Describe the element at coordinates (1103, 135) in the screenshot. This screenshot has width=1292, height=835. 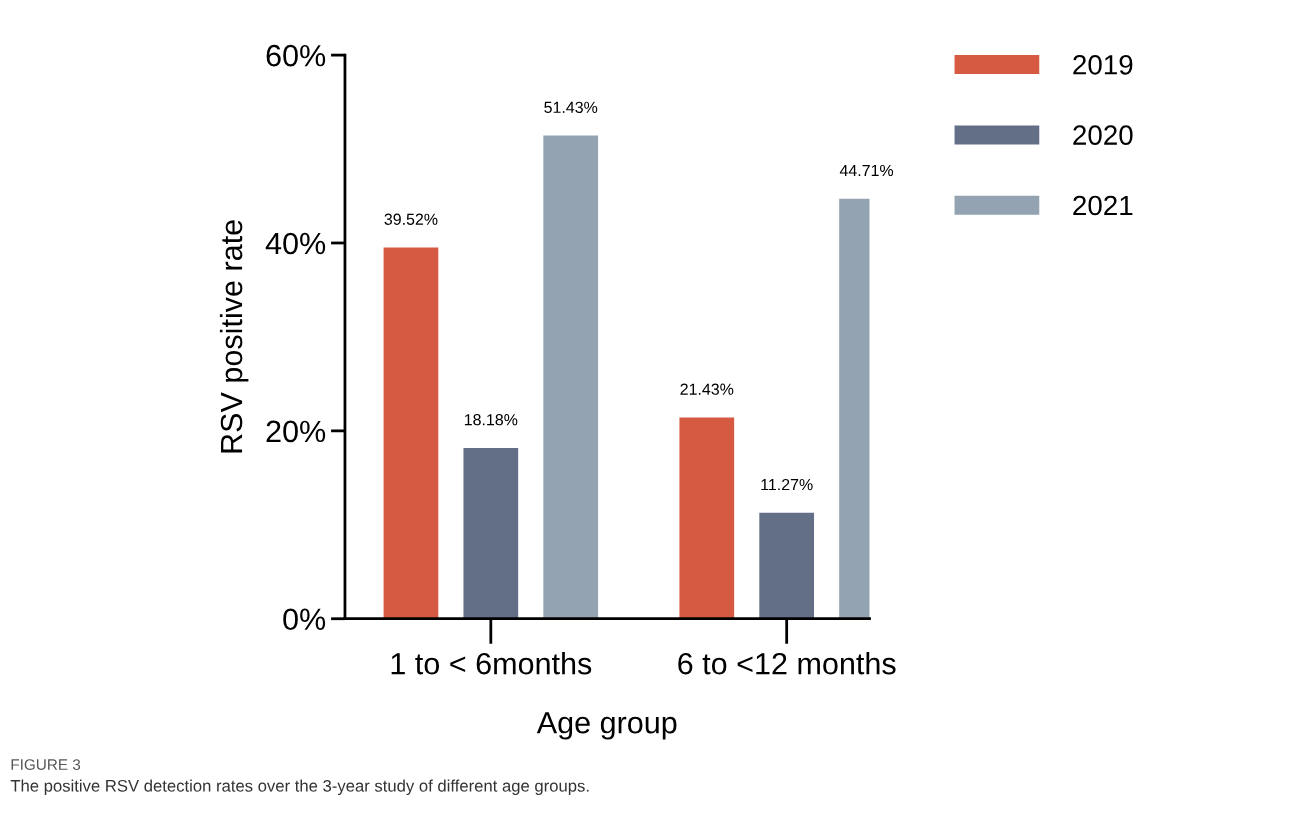
I see `legend-label: 2020` at that location.